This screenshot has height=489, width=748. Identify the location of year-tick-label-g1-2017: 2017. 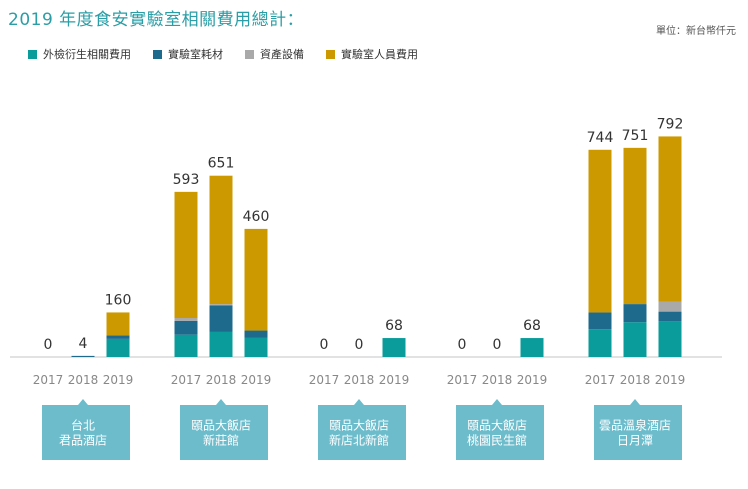
(186, 380).